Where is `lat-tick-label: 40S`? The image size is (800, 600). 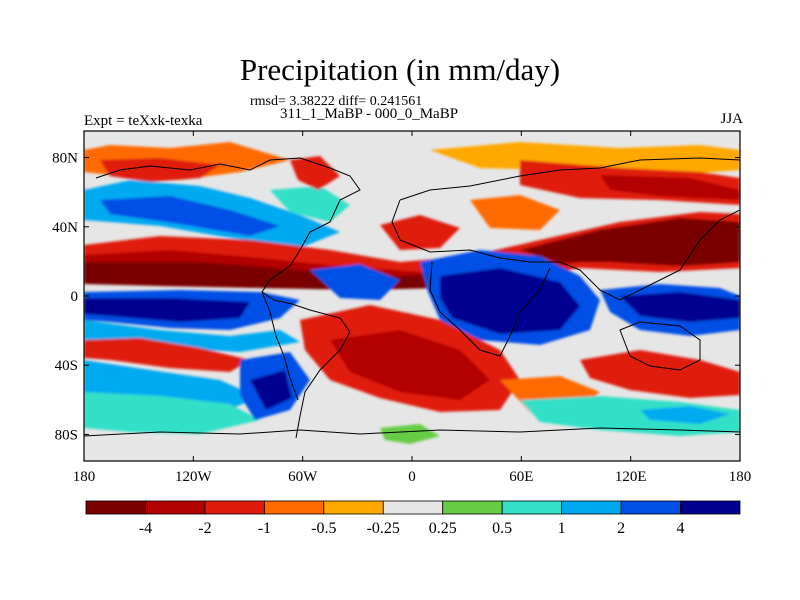
lat-tick-label: 40S is located at coordinates (66, 366).